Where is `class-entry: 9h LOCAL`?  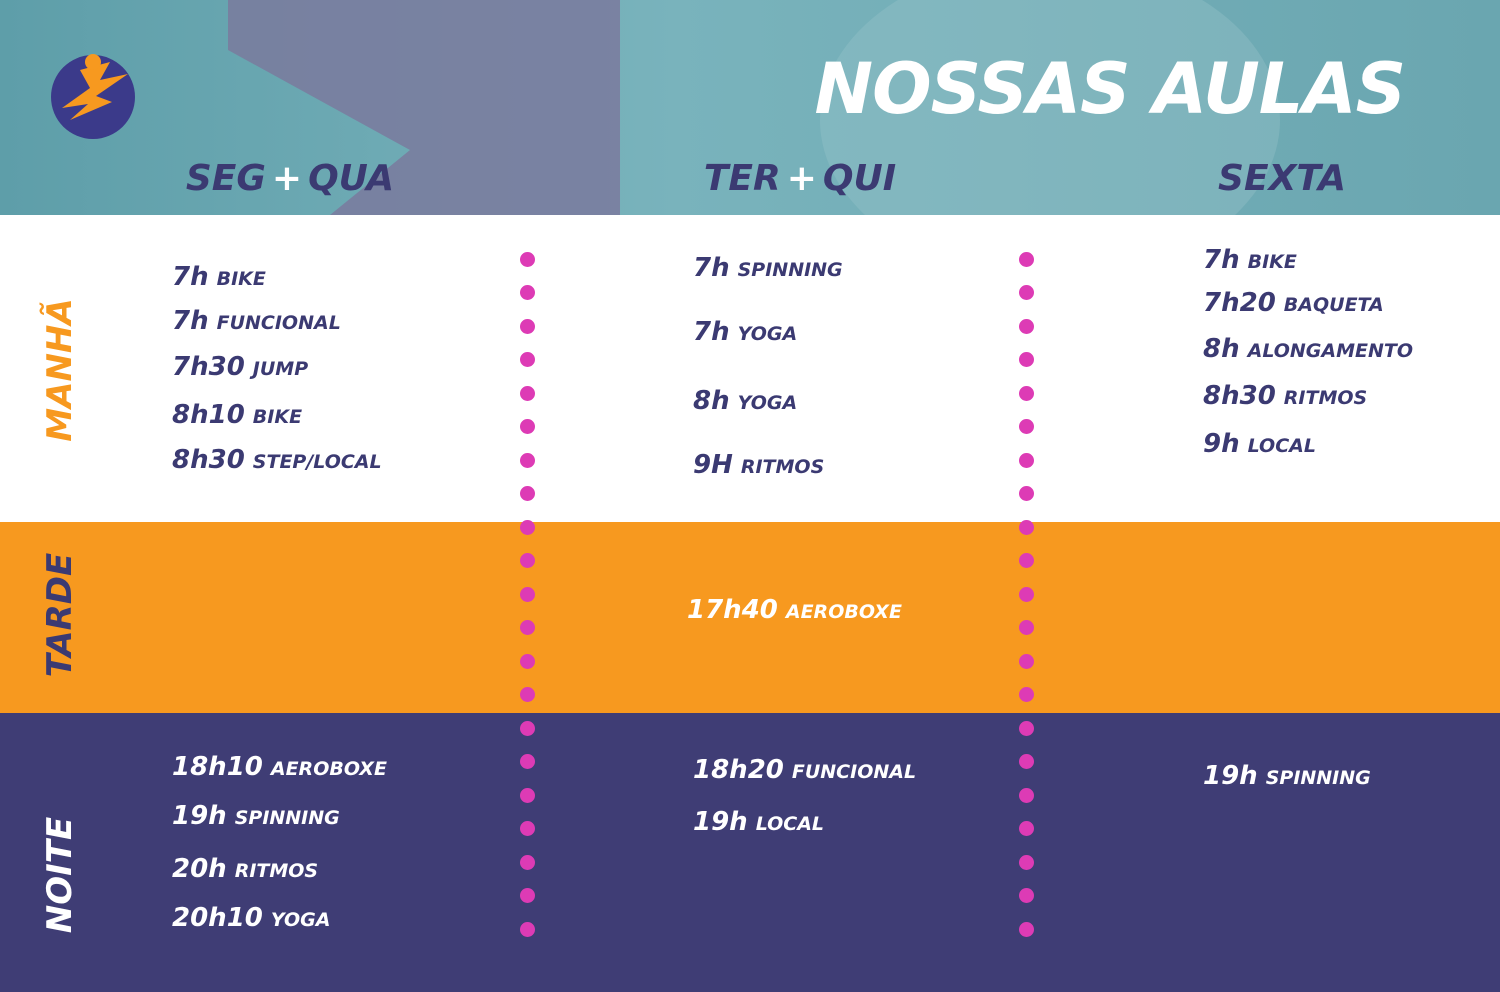
class-entry: 9h LOCAL is located at coordinates (1259, 444).